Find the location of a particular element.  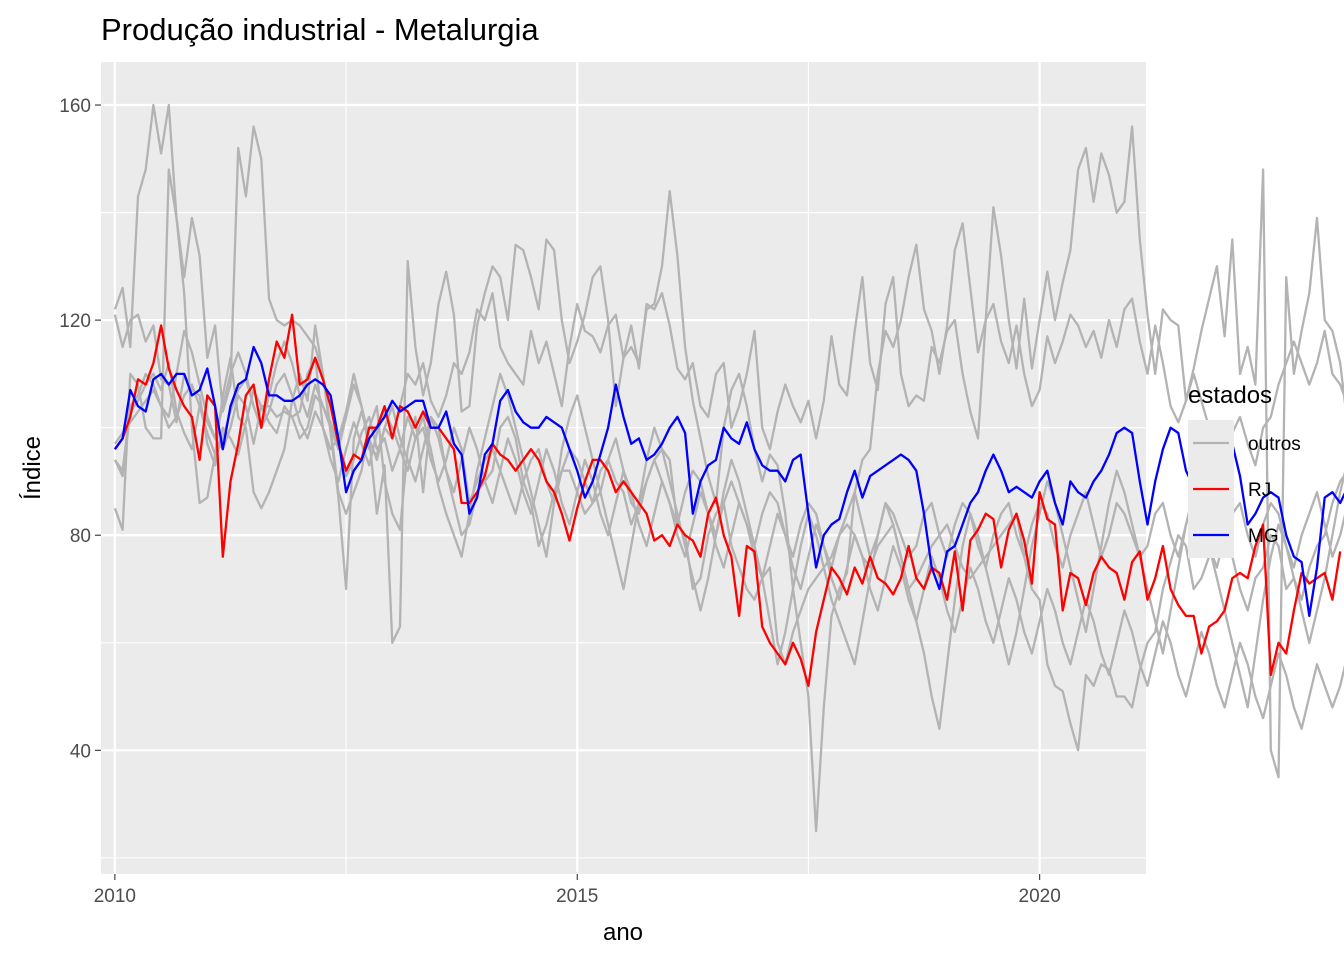

x-tick-label-2: 2020 is located at coordinates (1040, 896).